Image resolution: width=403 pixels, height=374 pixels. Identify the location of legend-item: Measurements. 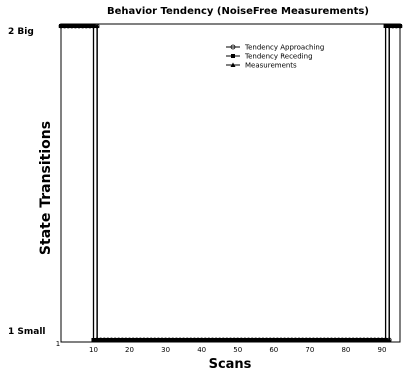
(261, 66).